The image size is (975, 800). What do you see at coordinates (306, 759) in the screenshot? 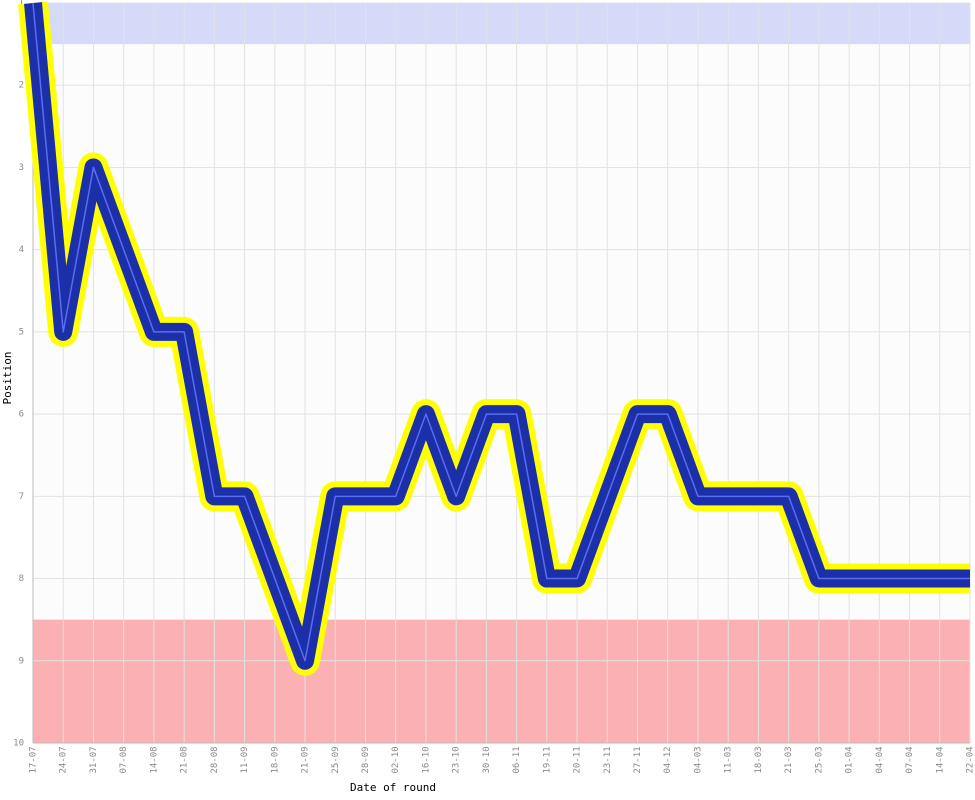
I see `x-tick-label: 21-09` at bounding box center [306, 759].